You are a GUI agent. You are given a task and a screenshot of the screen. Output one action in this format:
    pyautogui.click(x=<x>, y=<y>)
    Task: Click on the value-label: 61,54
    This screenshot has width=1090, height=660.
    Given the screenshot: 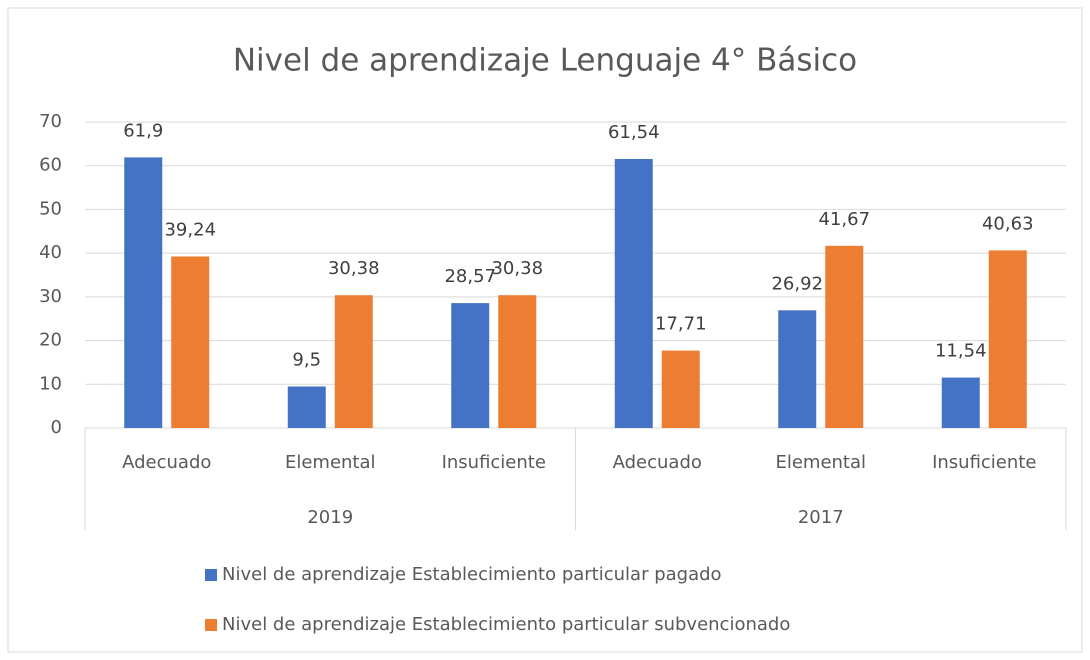 What is the action you would take?
    pyautogui.click(x=634, y=132)
    